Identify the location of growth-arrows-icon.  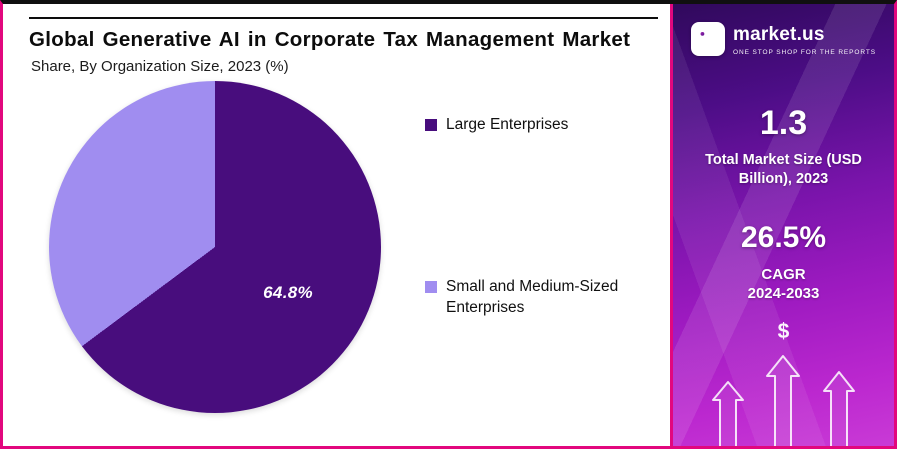
(783, 399).